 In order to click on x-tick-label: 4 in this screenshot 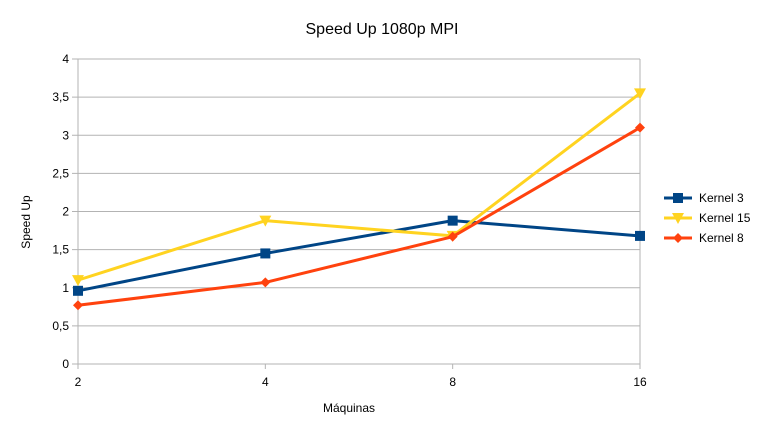, I will do `click(265, 382)`.